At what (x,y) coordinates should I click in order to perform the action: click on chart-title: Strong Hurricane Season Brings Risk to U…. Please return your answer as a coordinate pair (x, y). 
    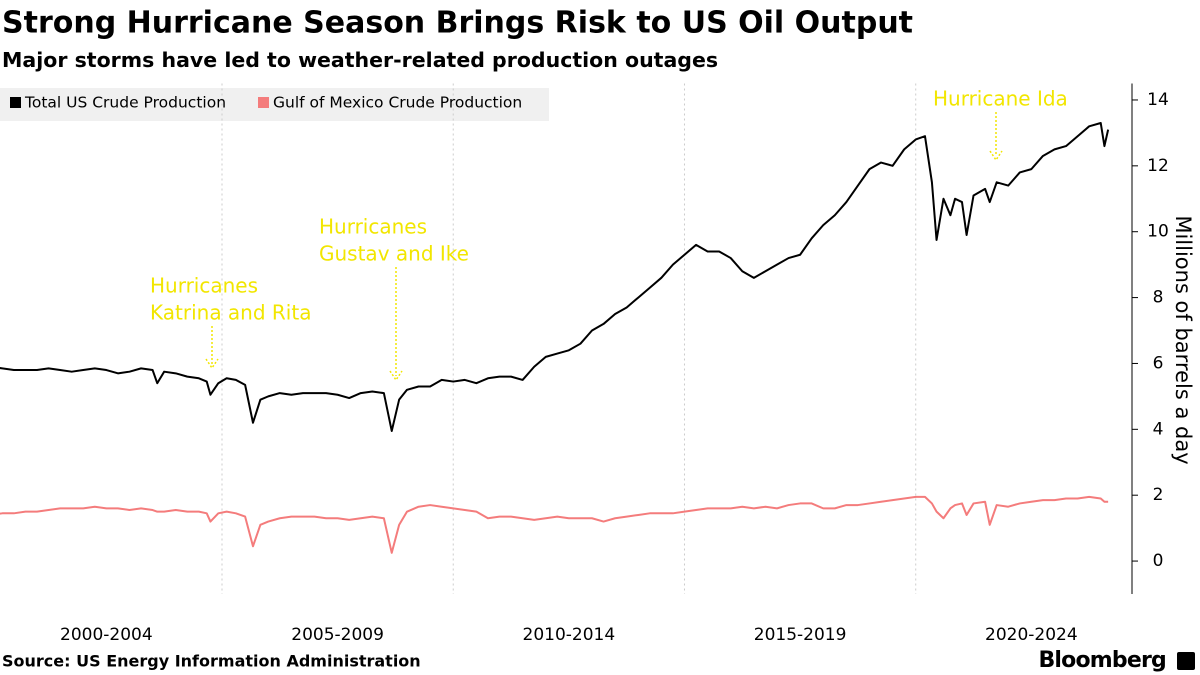
    Looking at the image, I should click on (457, 23).